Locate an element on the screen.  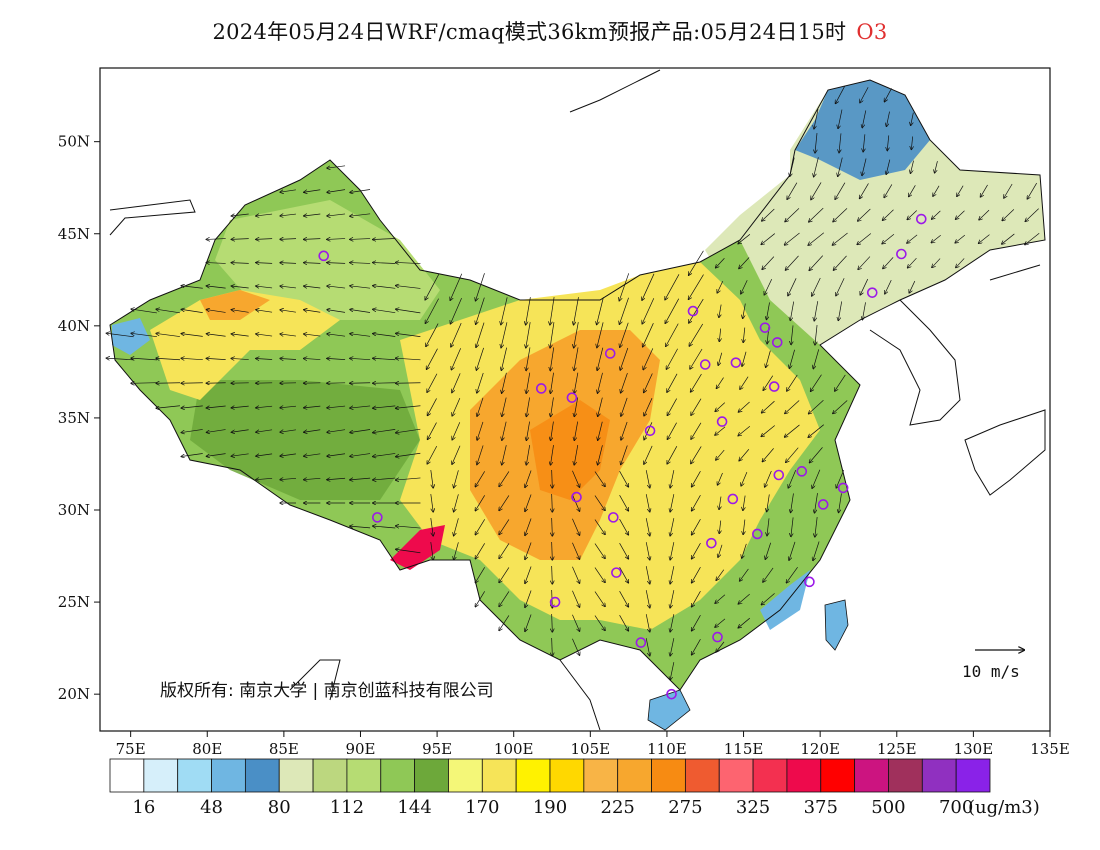
title-text: 2024年05月24日WRF/cmaq模式36km预报产品:05月24日15时 is located at coordinates (529, 32).